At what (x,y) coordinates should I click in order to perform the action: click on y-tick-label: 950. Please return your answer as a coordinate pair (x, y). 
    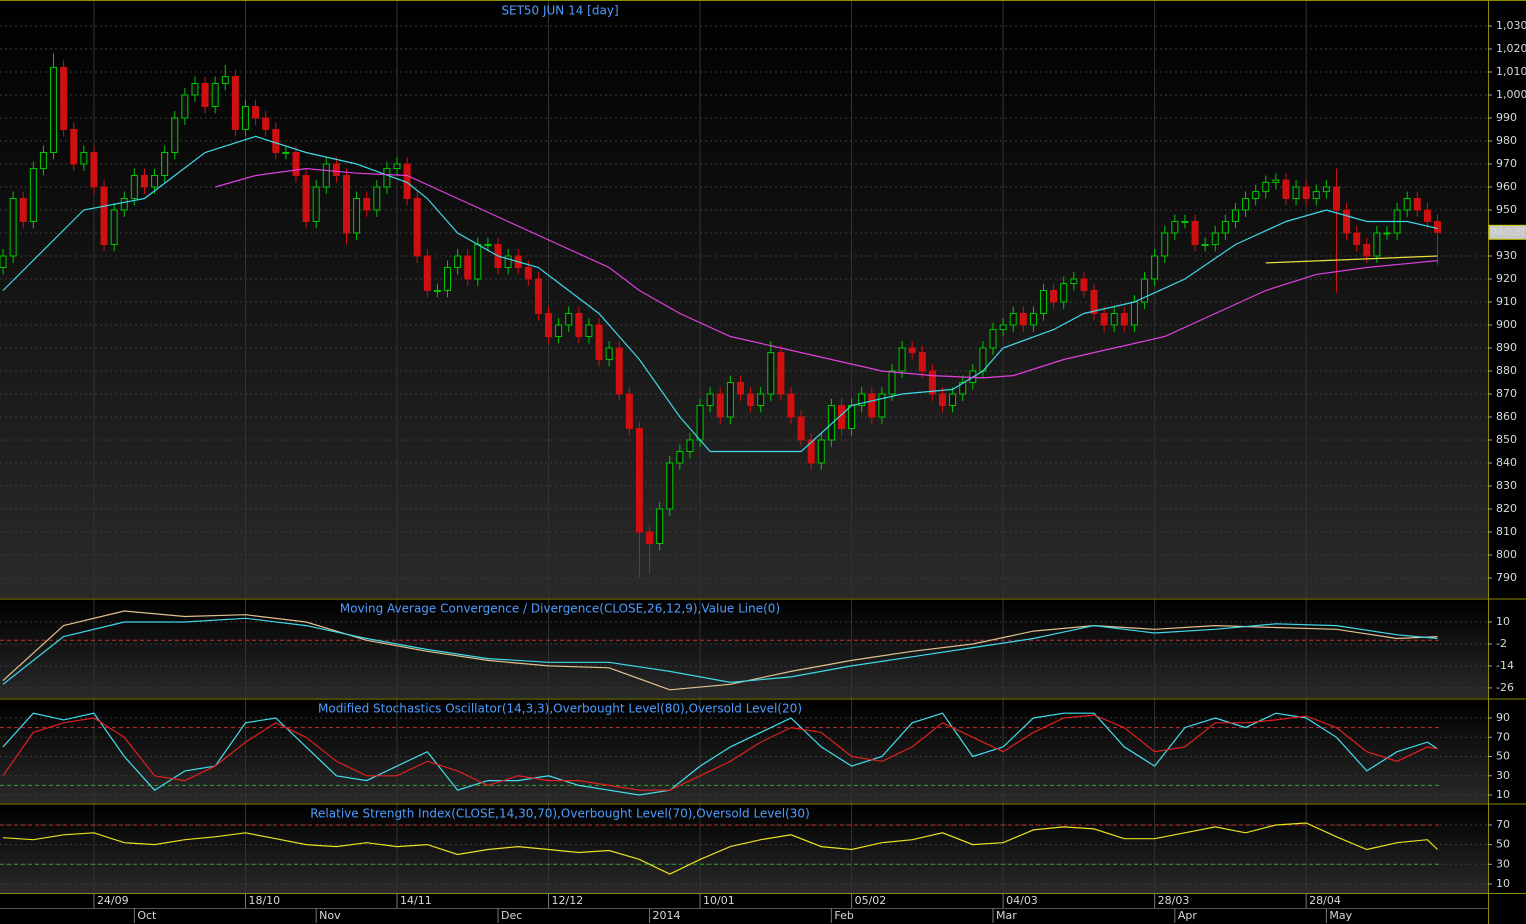
    Looking at the image, I should click on (1506, 209).